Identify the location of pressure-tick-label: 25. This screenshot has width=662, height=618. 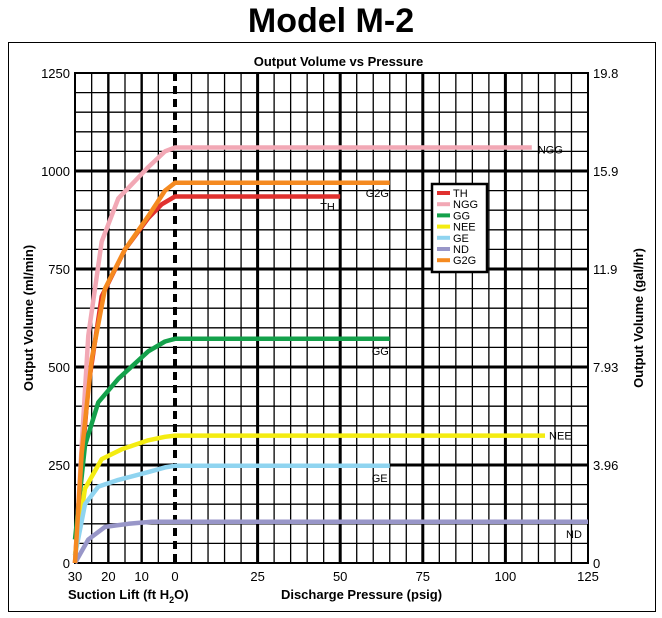
(257, 576).